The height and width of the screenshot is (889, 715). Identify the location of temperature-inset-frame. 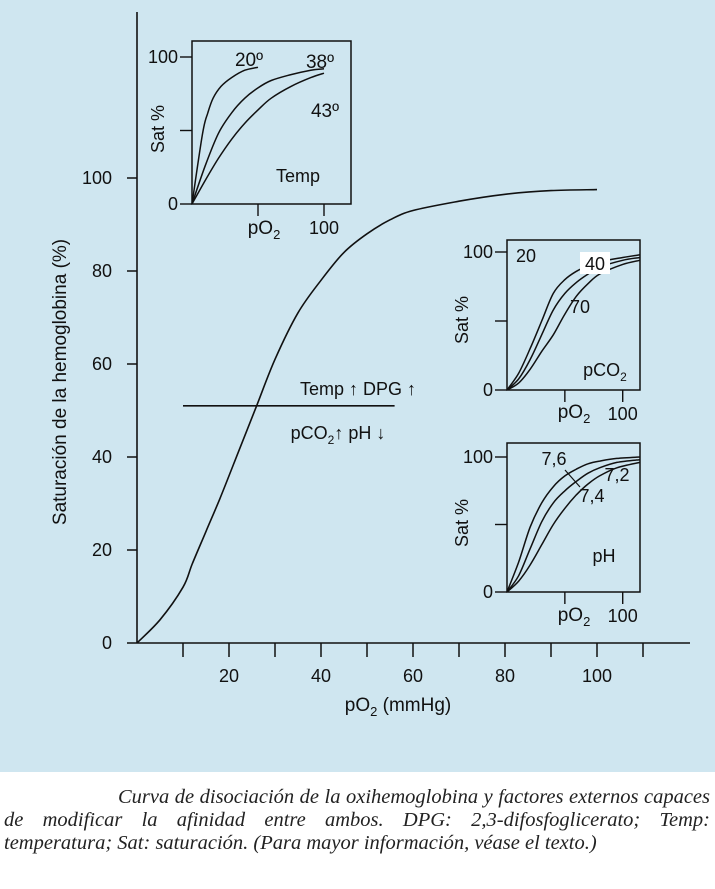
(271, 122).